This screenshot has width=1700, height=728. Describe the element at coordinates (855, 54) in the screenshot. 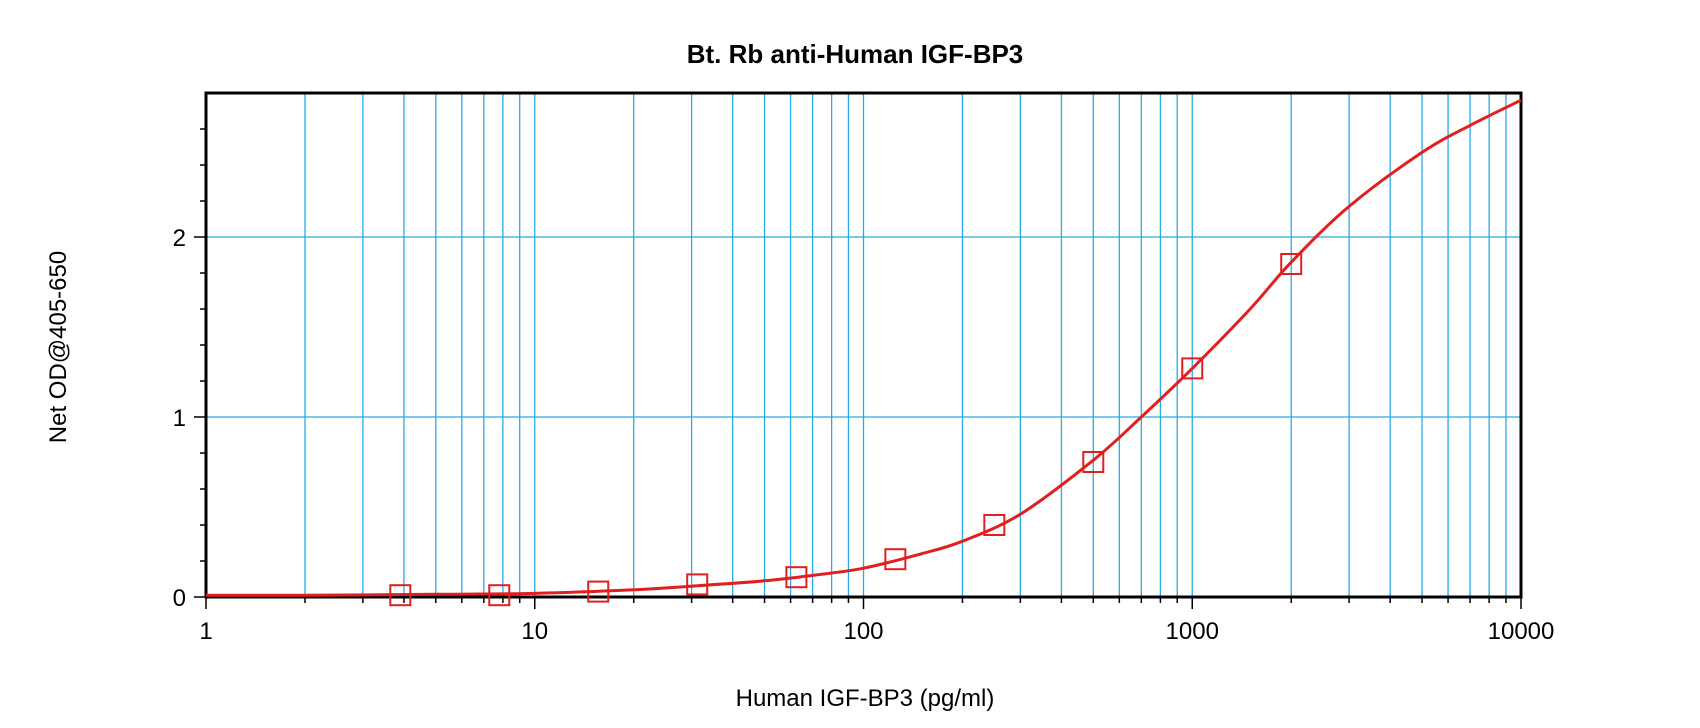

I see `chart-title: Bt. Rb anti-Human IGF-BP3` at that location.